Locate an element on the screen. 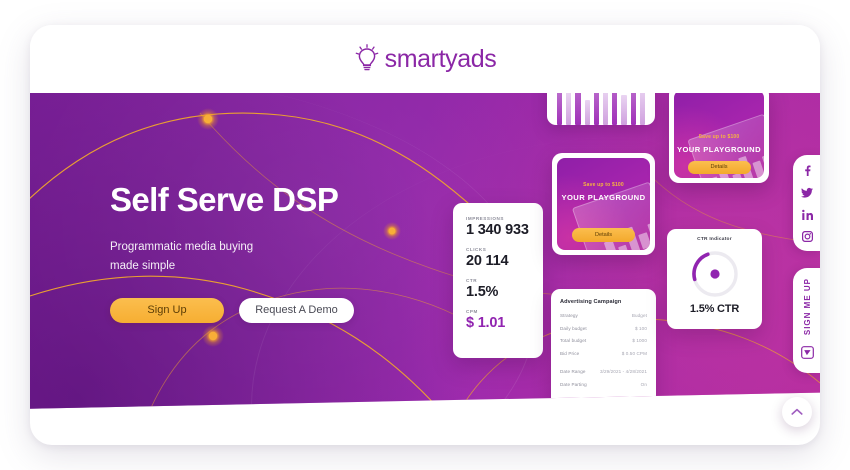 This screenshot has height=470, width=850. hero-subtitle-line-2: made simple is located at coordinates (143, 265).